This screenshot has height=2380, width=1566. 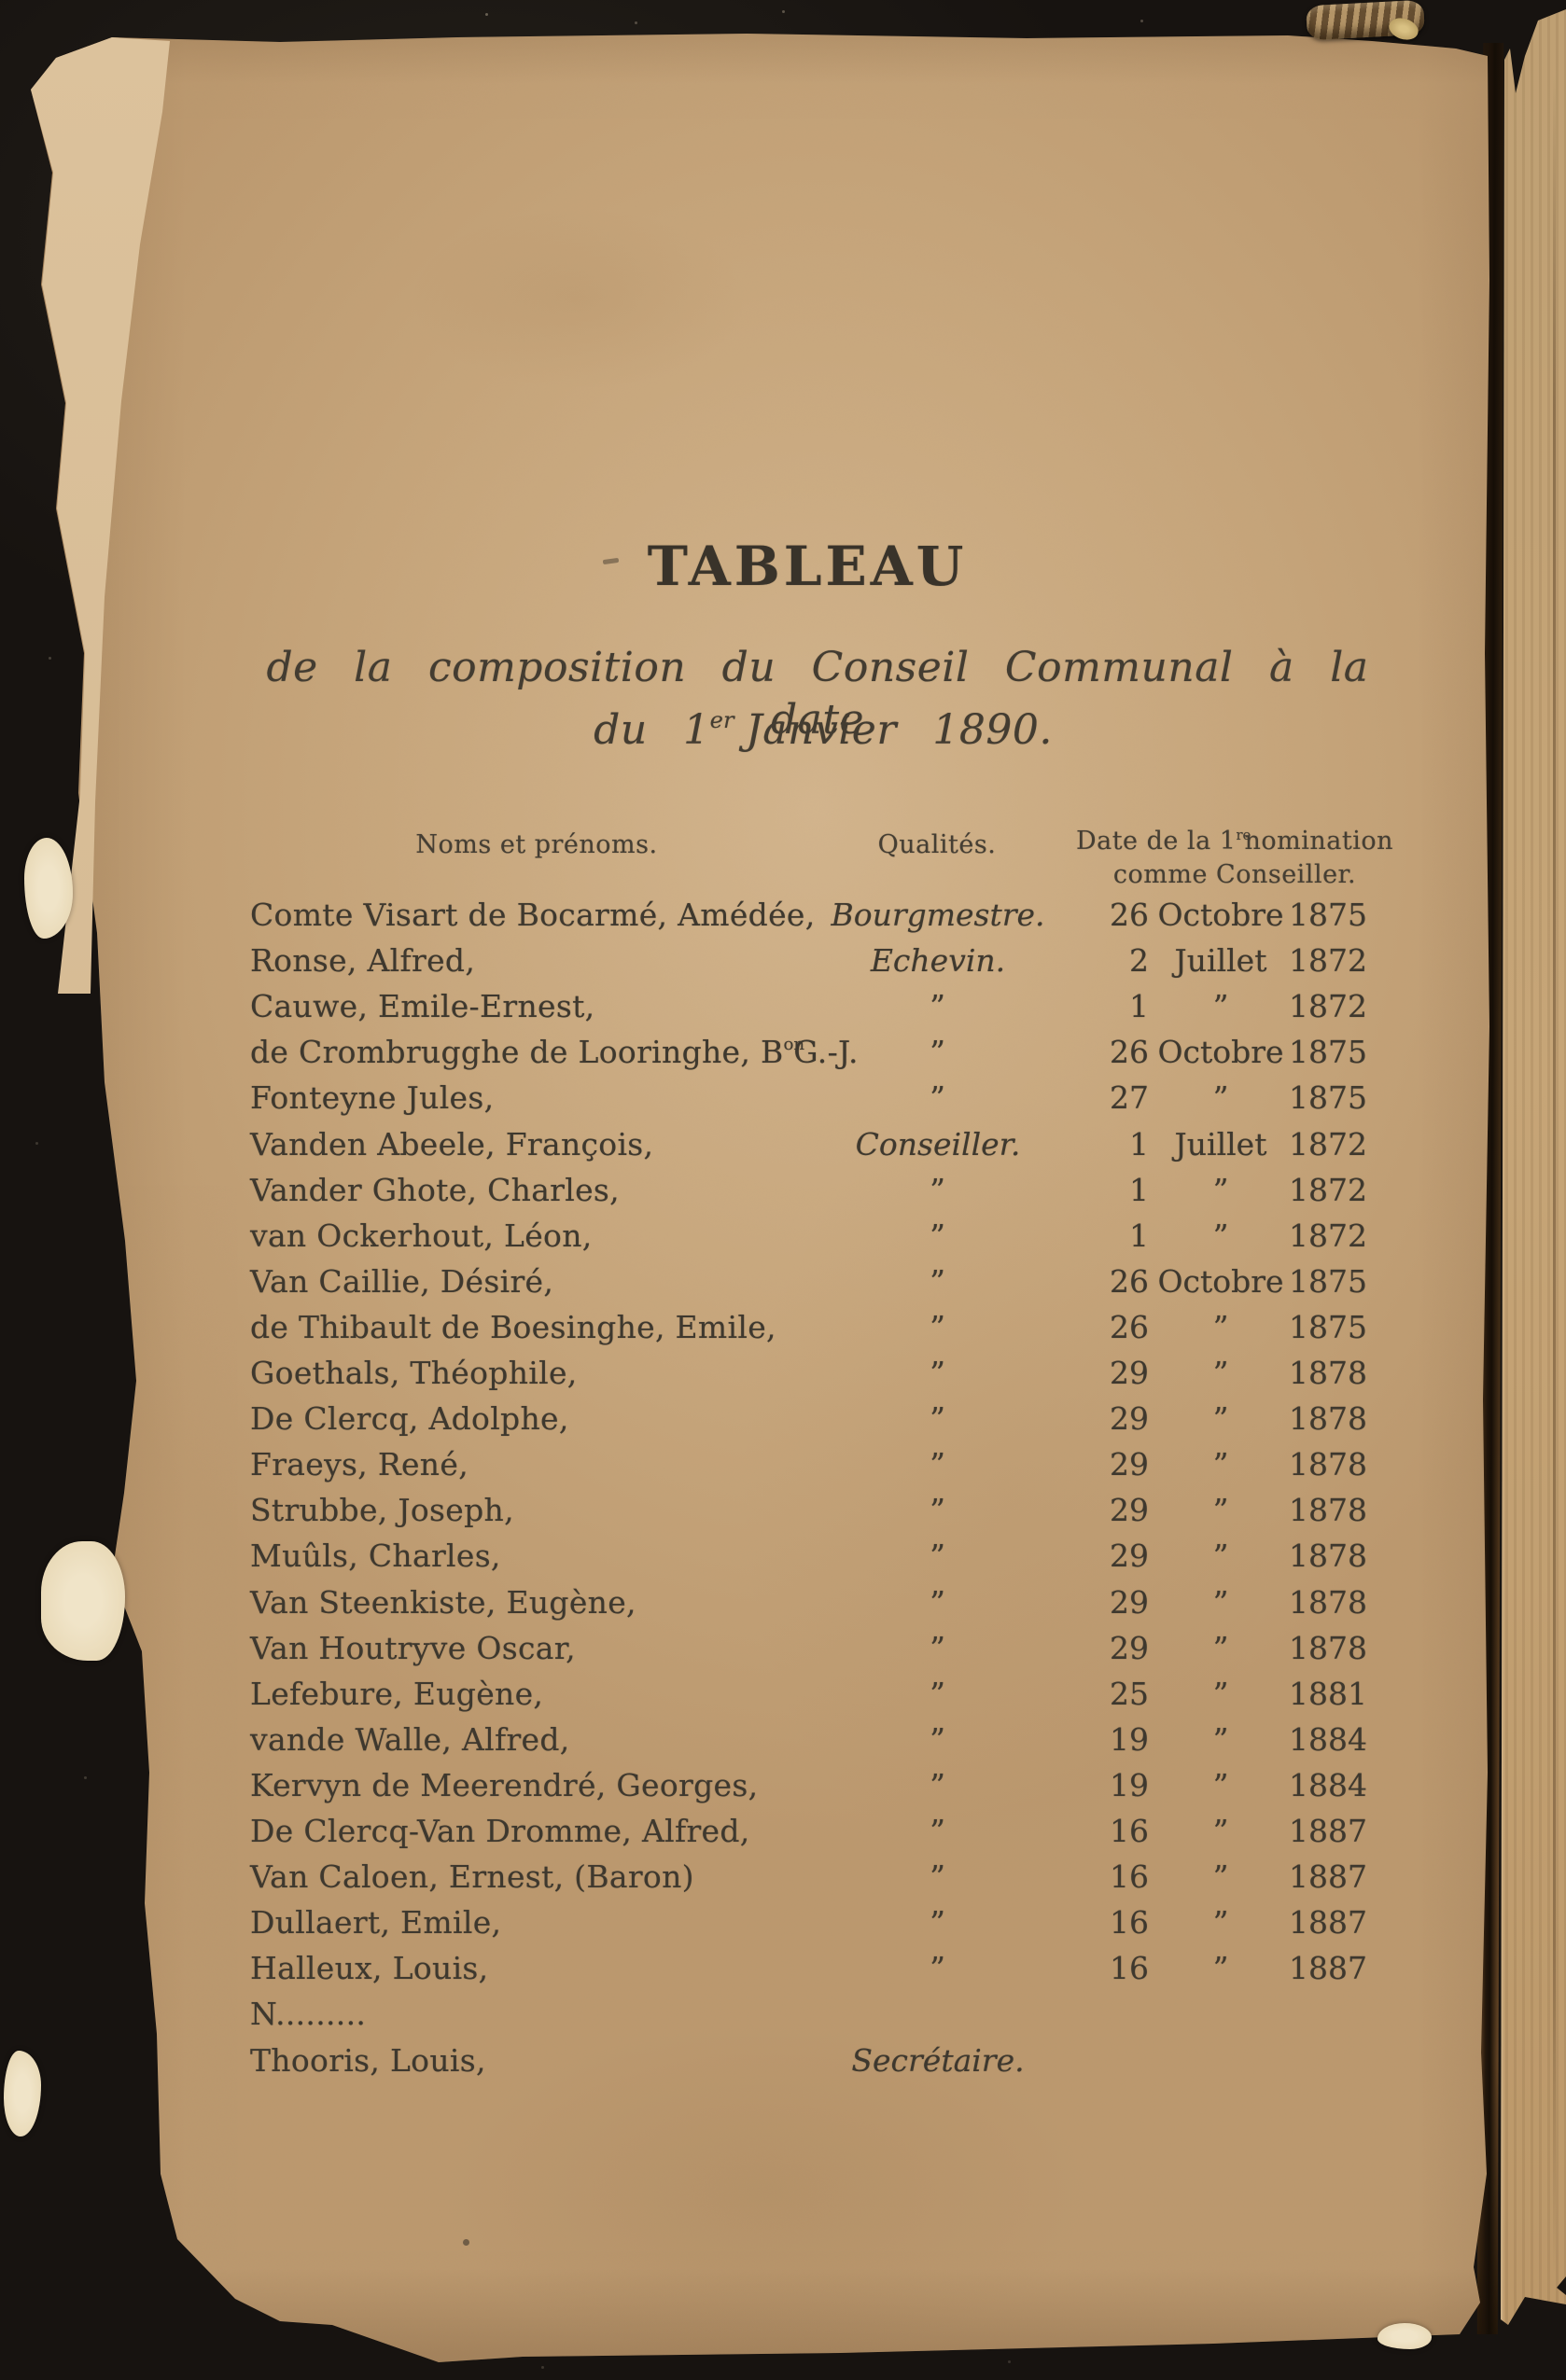 I want to click on member-name: Comte Visart de Bocarmé, Amédée,, so click(x=533, y=915).